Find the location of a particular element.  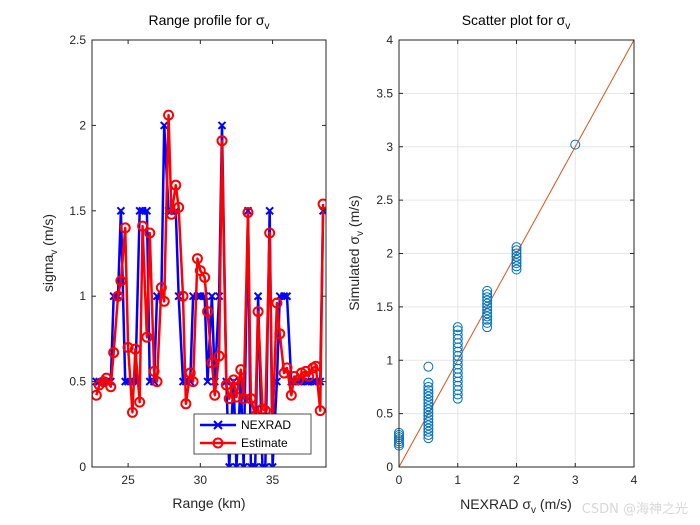

scatter-x-label: NEXRAD σv (m/s) is located at coordinates (516, 506).